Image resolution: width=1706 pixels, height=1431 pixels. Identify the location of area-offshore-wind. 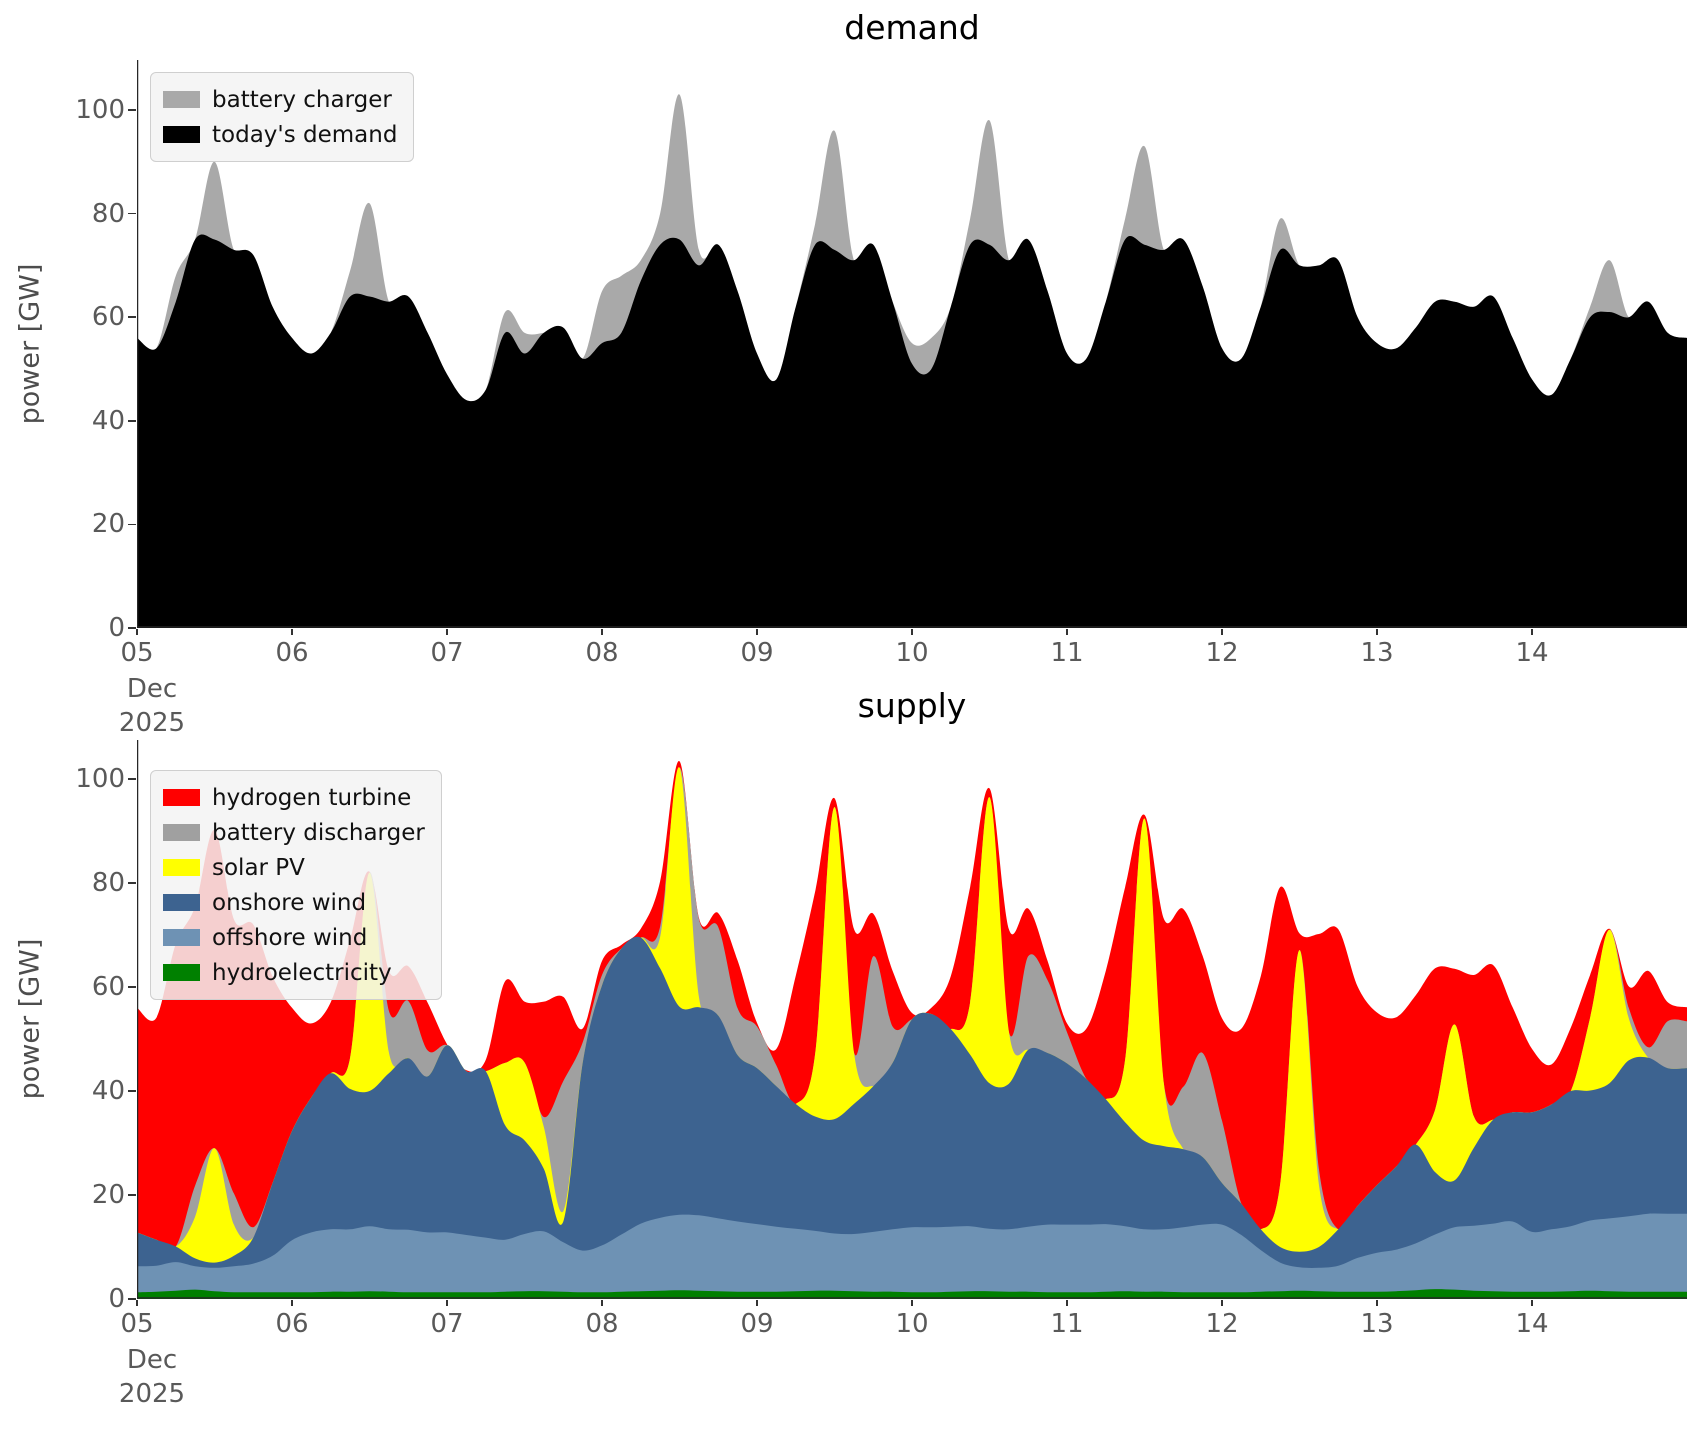
(912, 1256).